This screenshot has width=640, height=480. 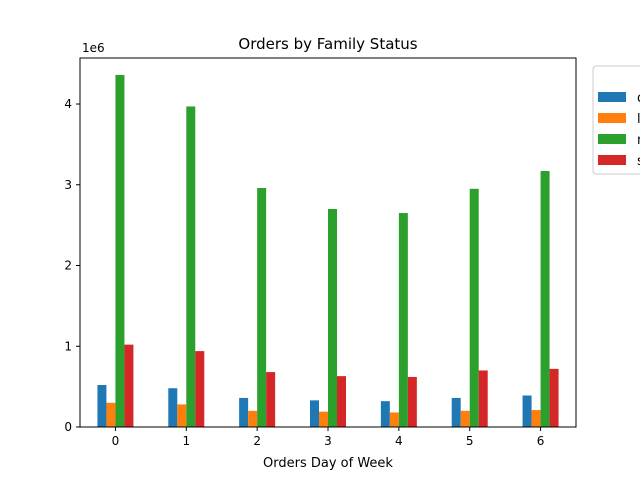 I want to click on x-tick-label-0: 0, so click(x=116, y=441).